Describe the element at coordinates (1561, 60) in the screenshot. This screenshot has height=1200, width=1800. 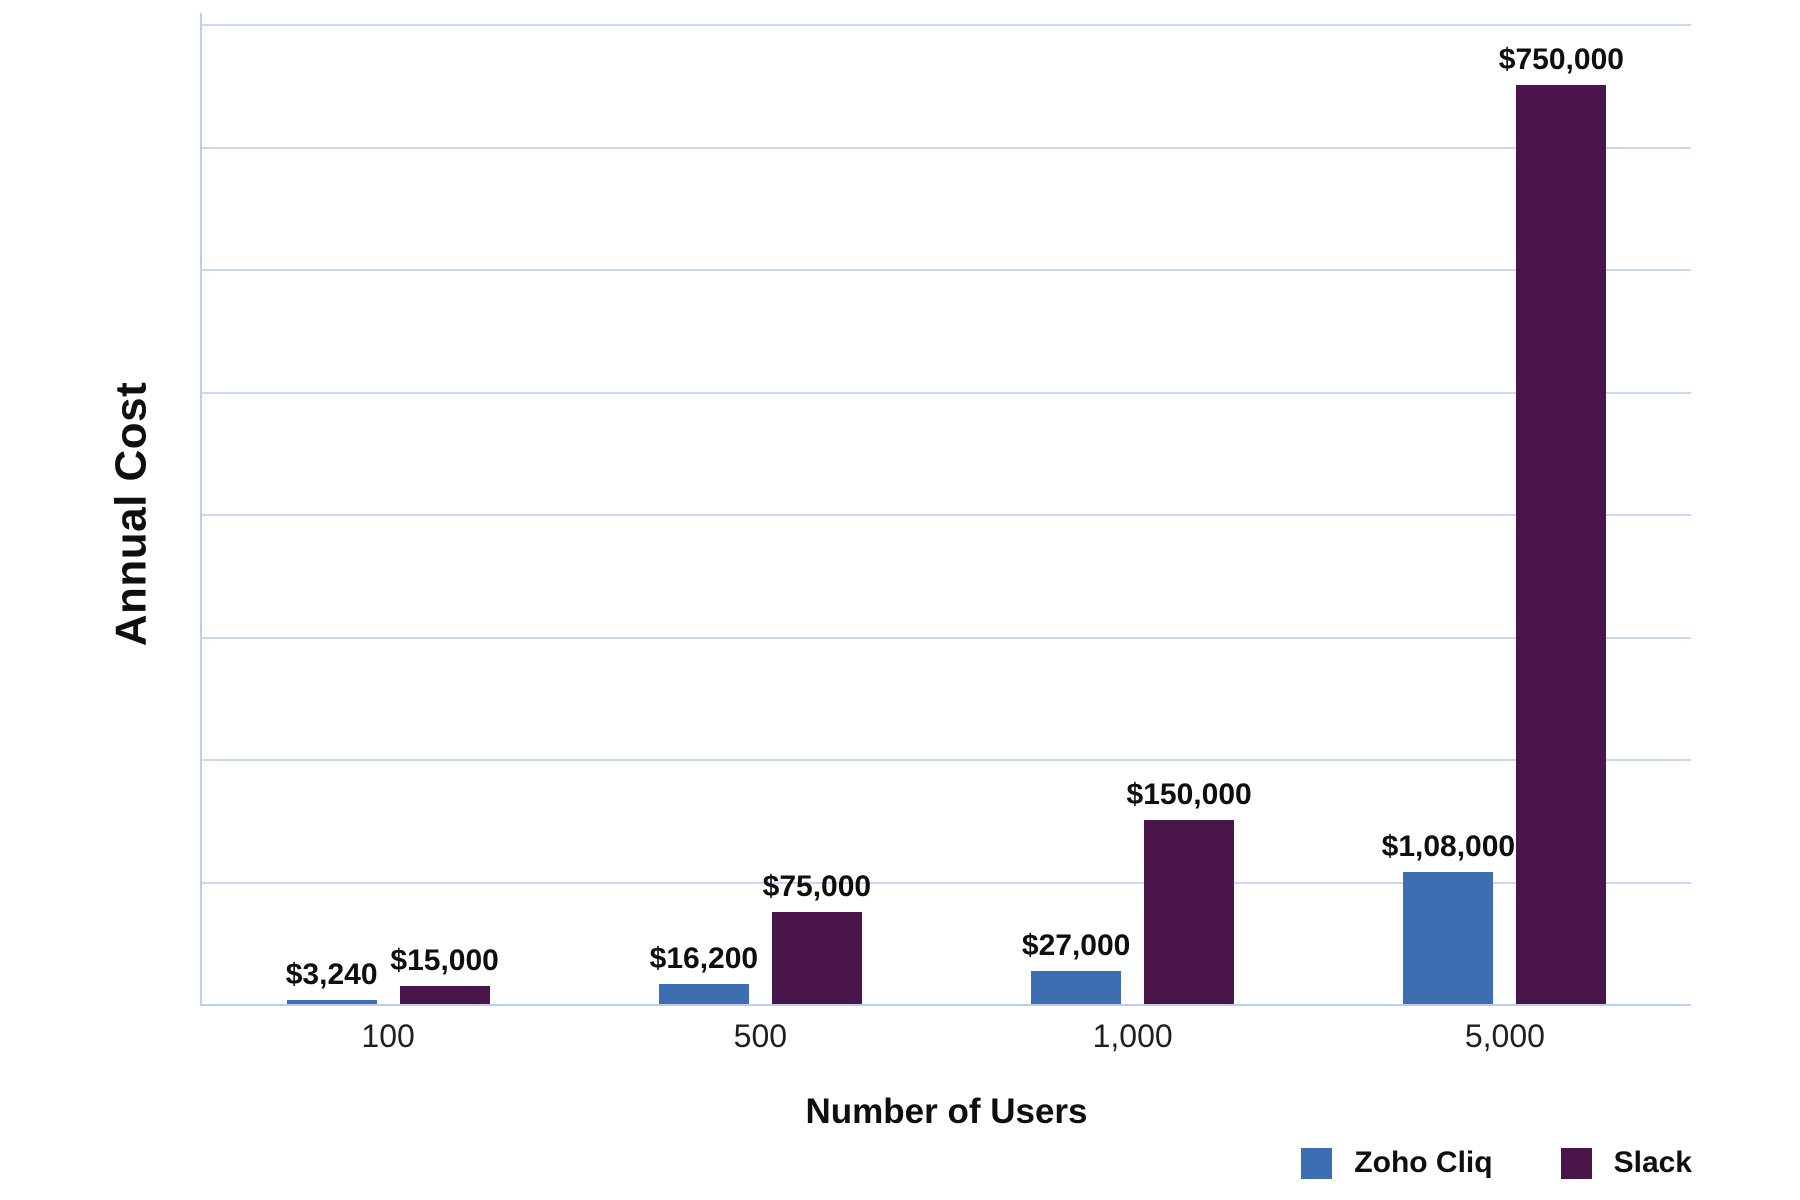
I see `bar-value-label: $750,000` at that location.